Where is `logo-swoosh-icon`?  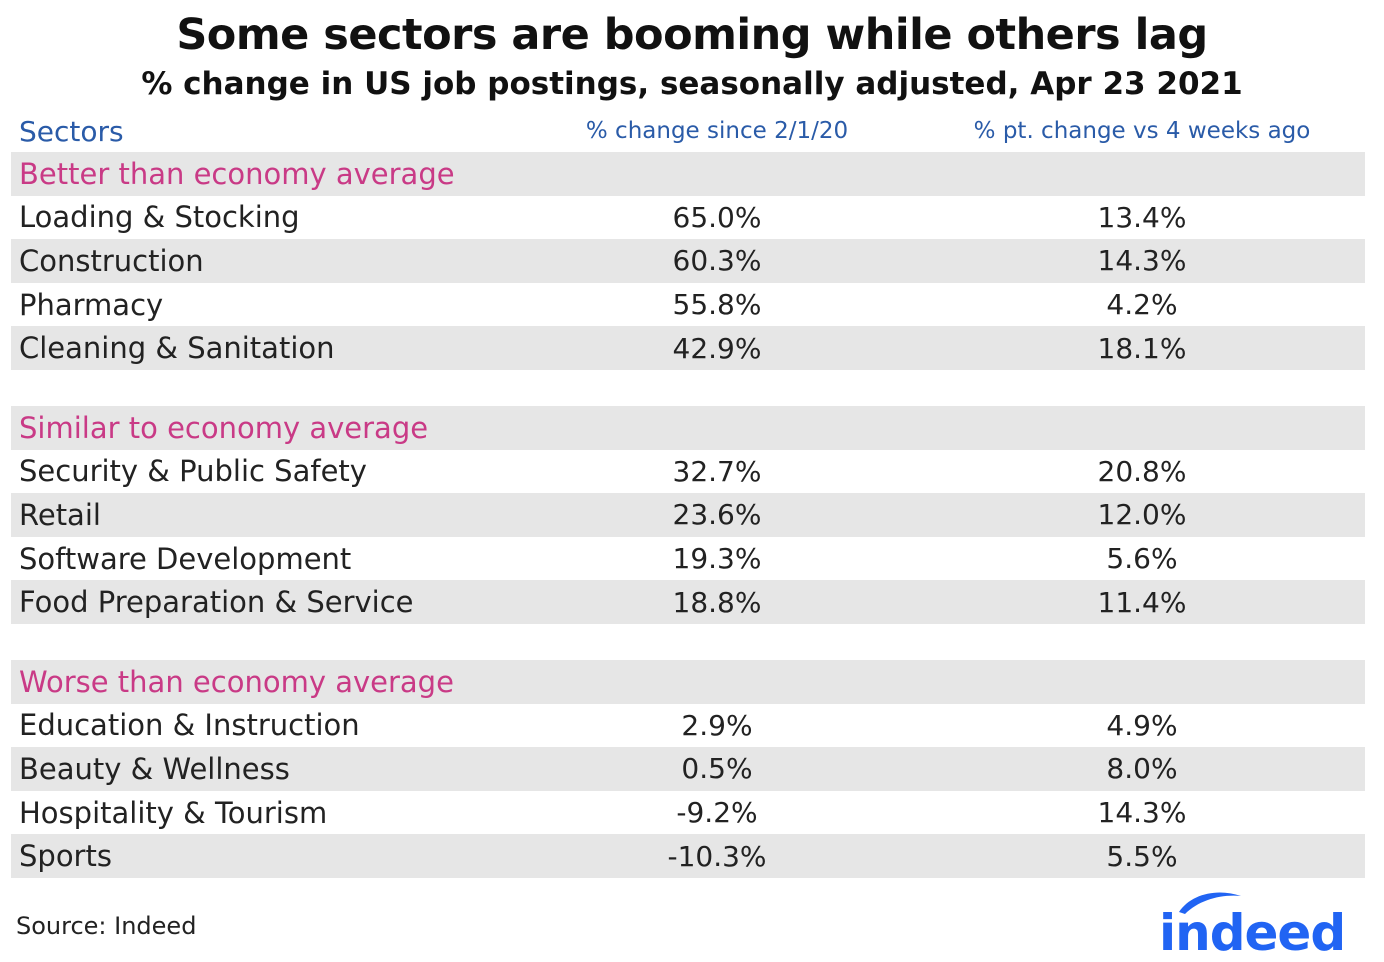 logo-swoosh-icon is located at coordinates (1210, 903).